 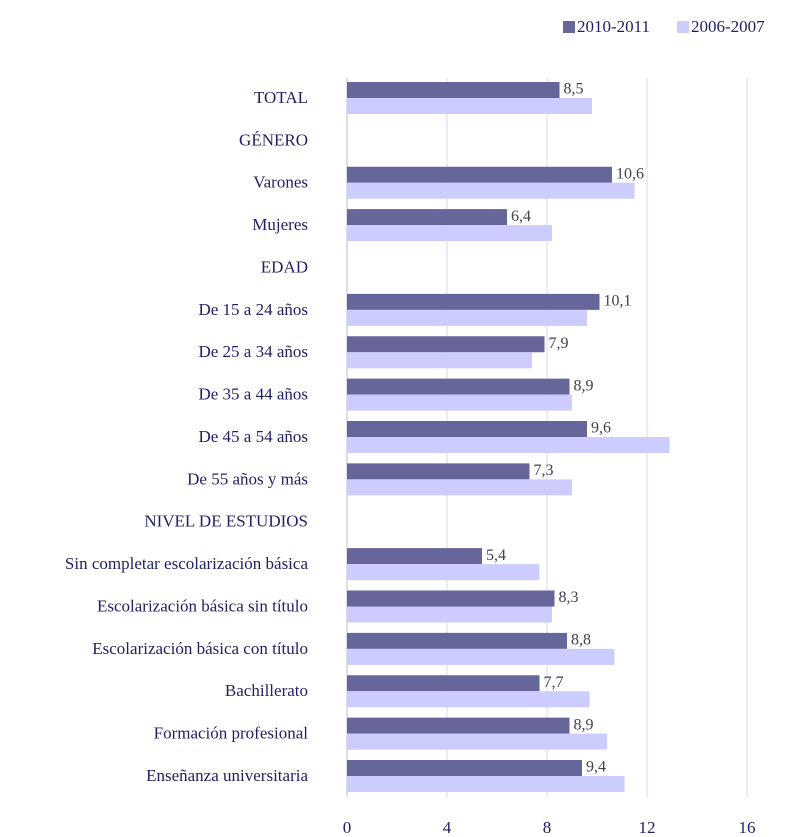 I want to click on category-label: Bachillerato, so click(x=266, y=690).